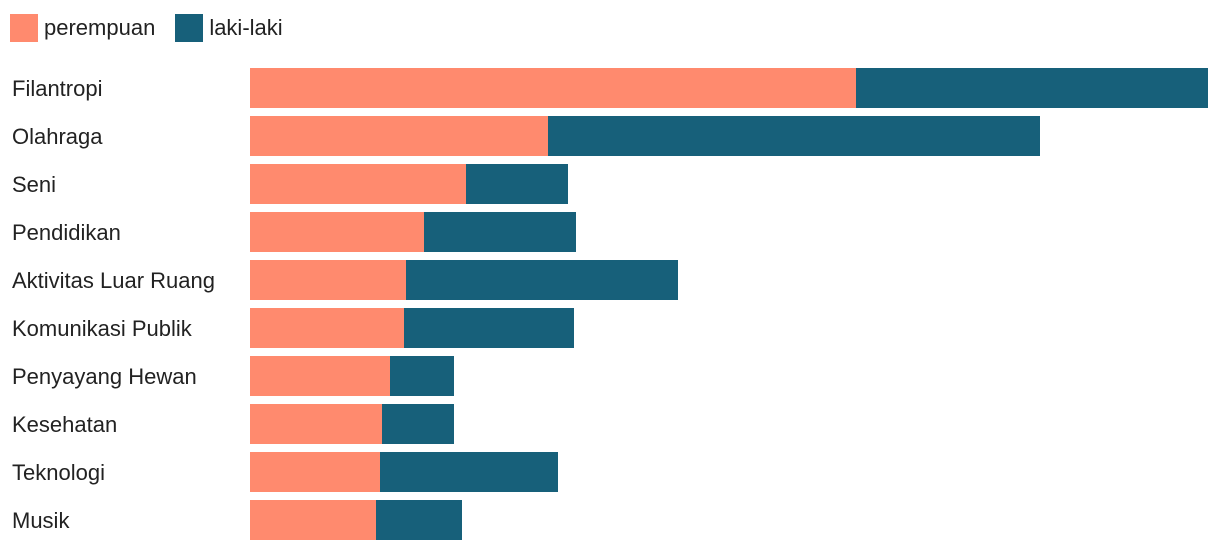 This screenshot has height=552, width=1220. I want to click on bar-perempuan-aktivitas-luar-ruang, so click(328, 280).